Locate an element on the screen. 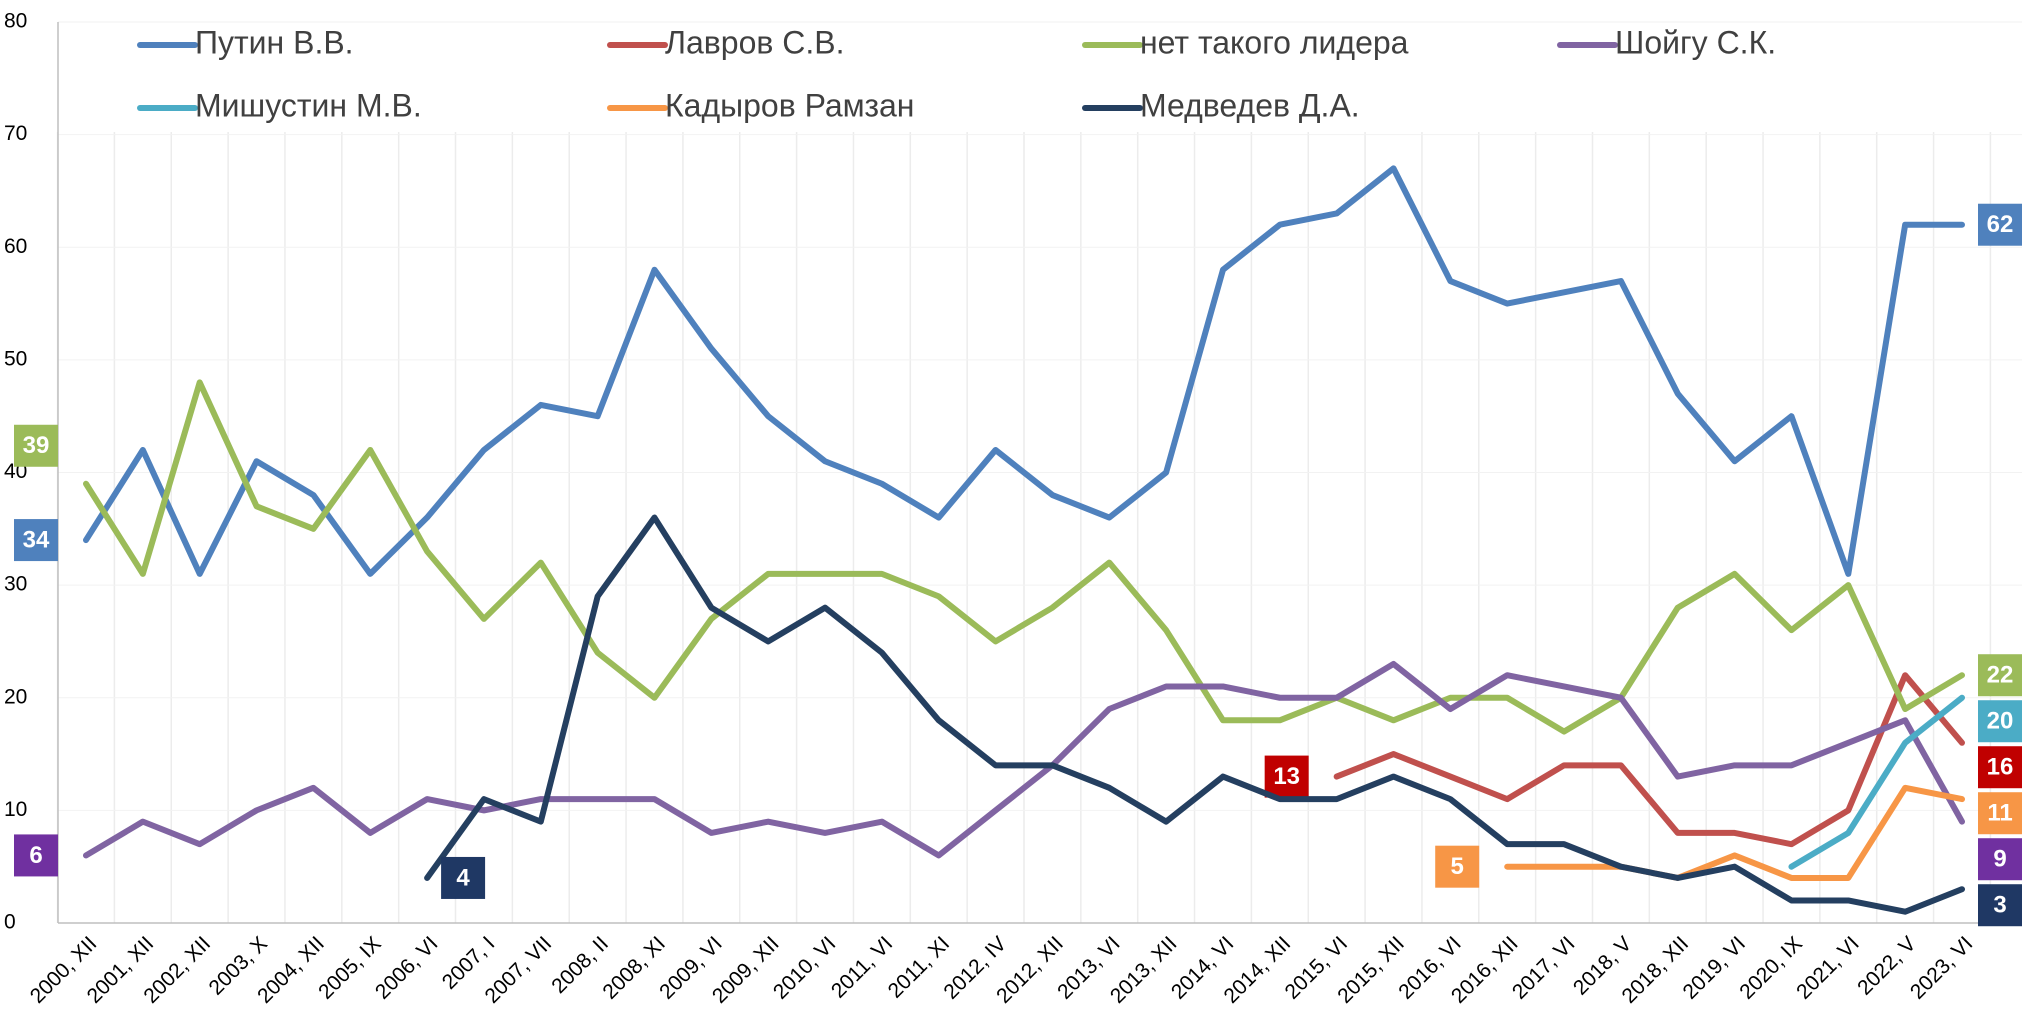 The width and height of the screenshot is (2022, 1027). data-label: 34 is located at coordinates (36, 539).